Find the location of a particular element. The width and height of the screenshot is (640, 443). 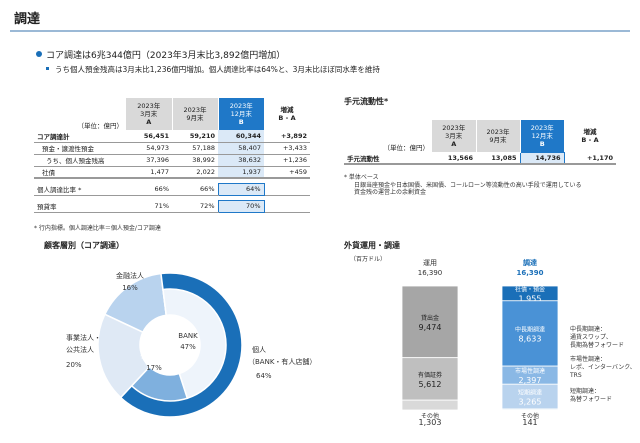

donut-group is located at coordinates (170, 345).